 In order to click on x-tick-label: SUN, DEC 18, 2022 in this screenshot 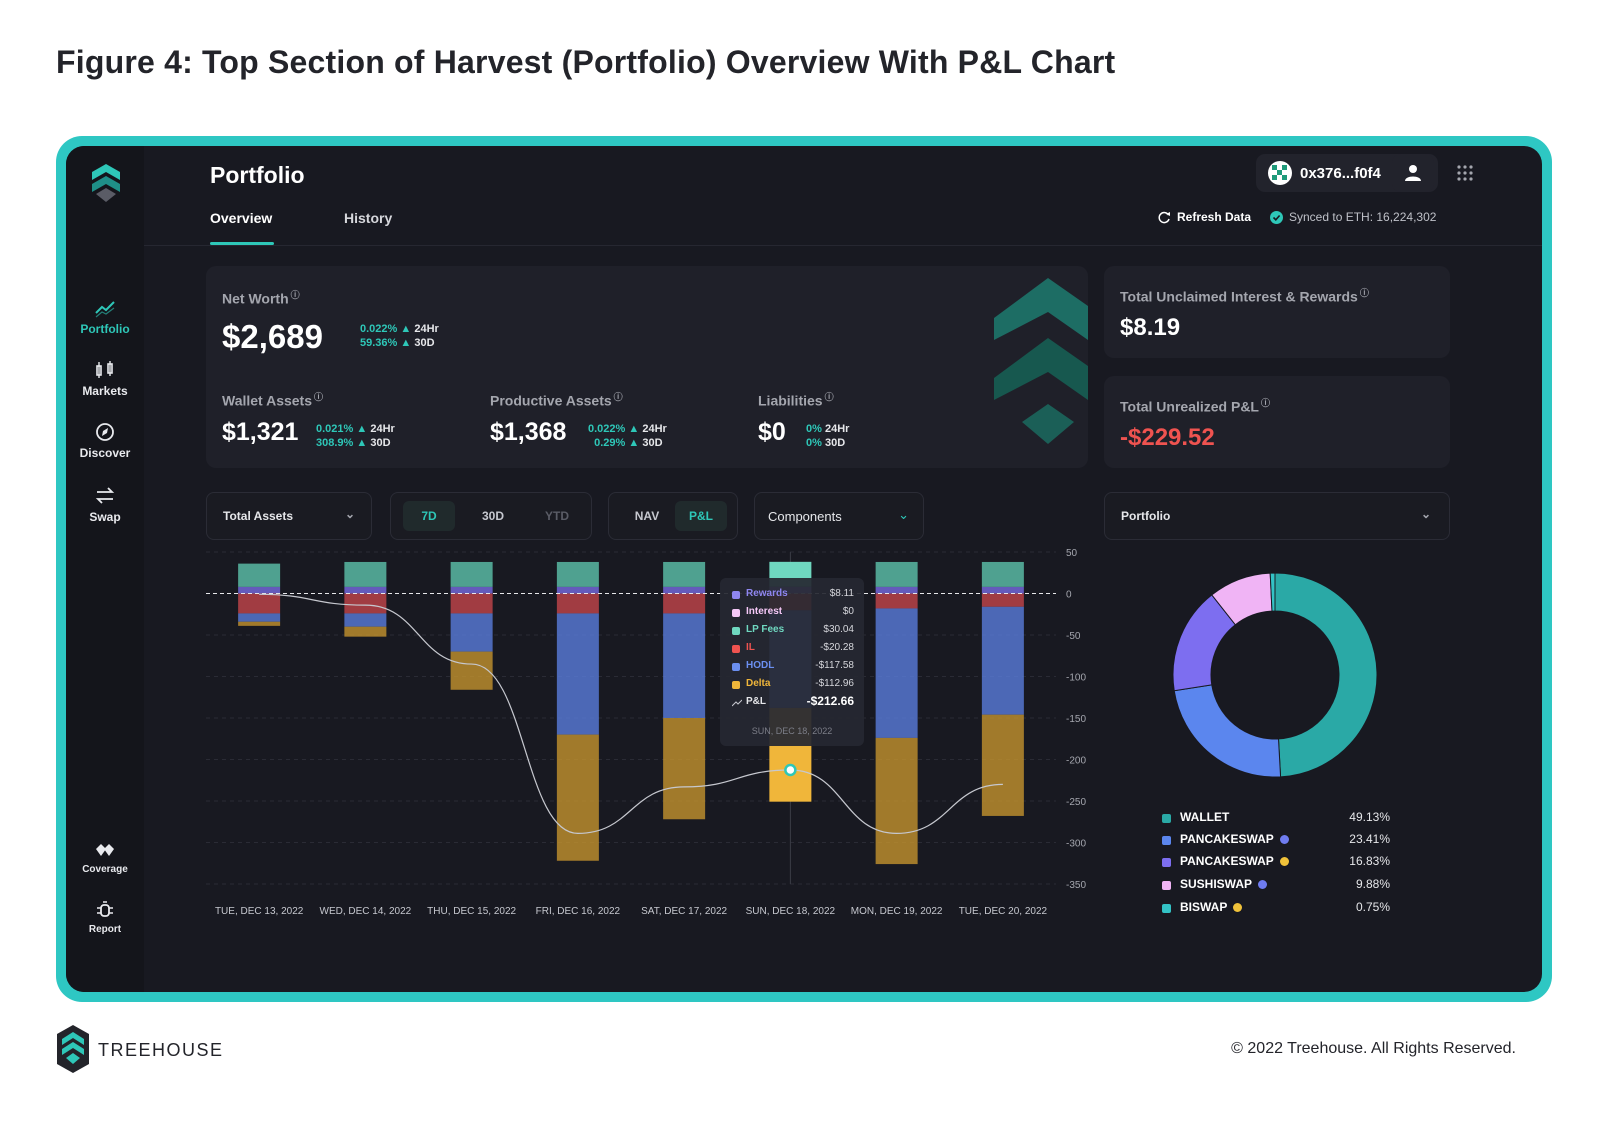, I will do `click(791, 911)`.